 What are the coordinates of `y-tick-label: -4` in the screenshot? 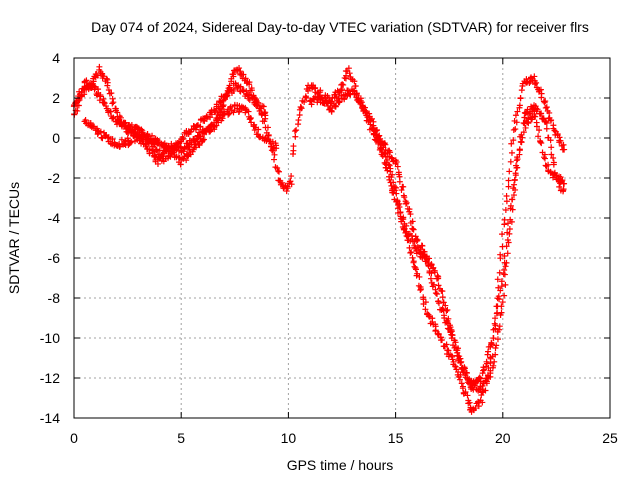 It's located at (54, 218).